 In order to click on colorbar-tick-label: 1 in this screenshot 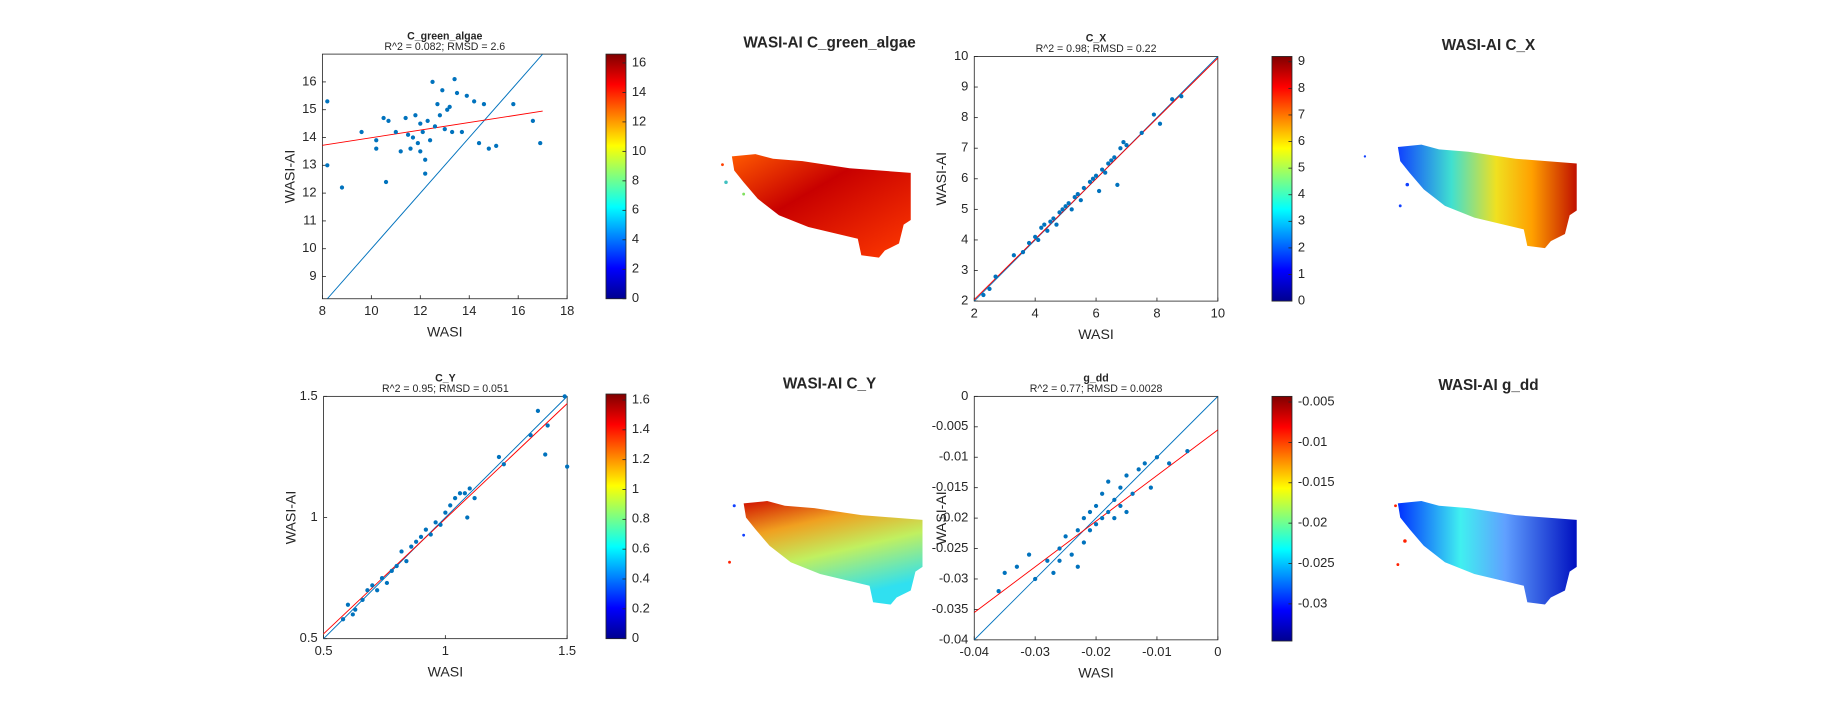, I will do `click(635, 488)`.